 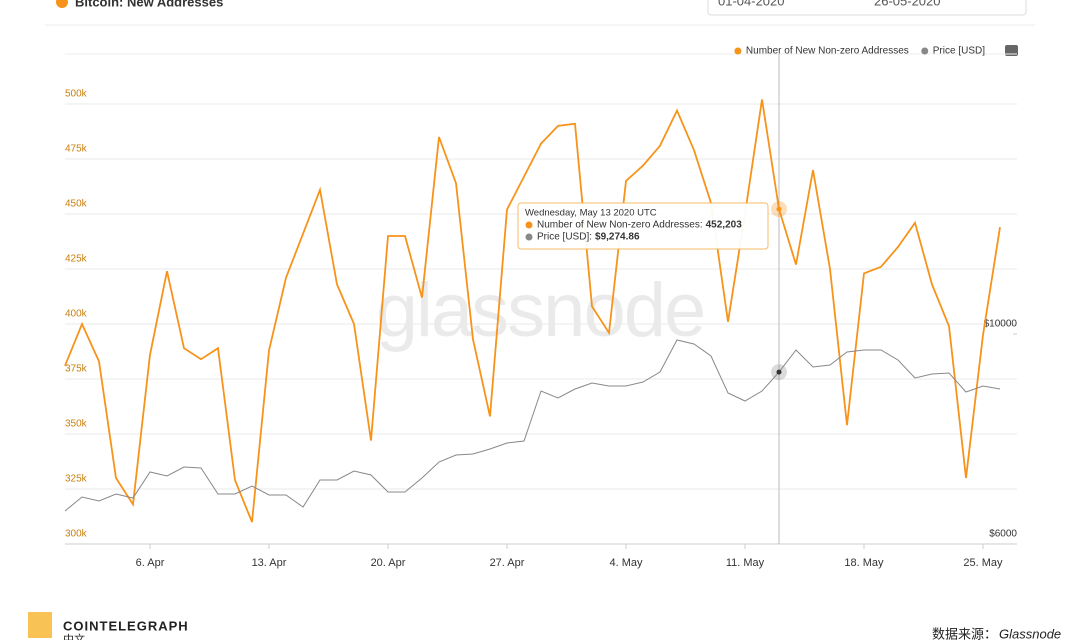 I want to click on x-tick-label: 11. May, so click(x=745, y=563).